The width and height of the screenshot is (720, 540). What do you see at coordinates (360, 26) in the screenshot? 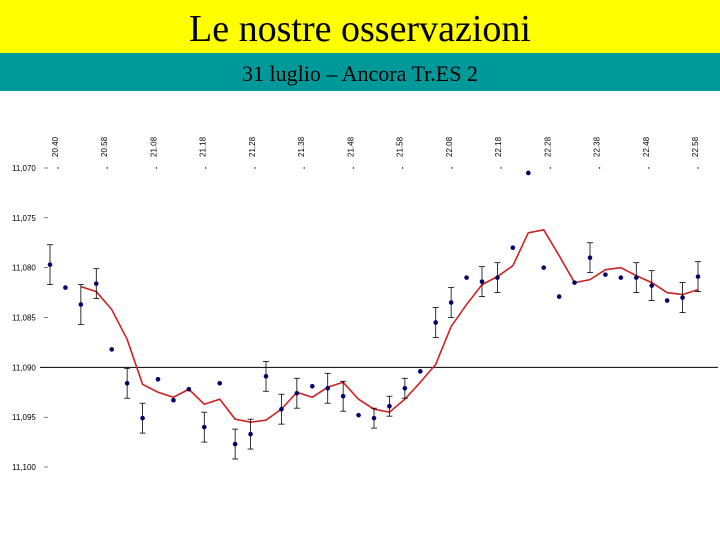
I see `title: Le nostre osservazioni` at bounding box center [360, 26].